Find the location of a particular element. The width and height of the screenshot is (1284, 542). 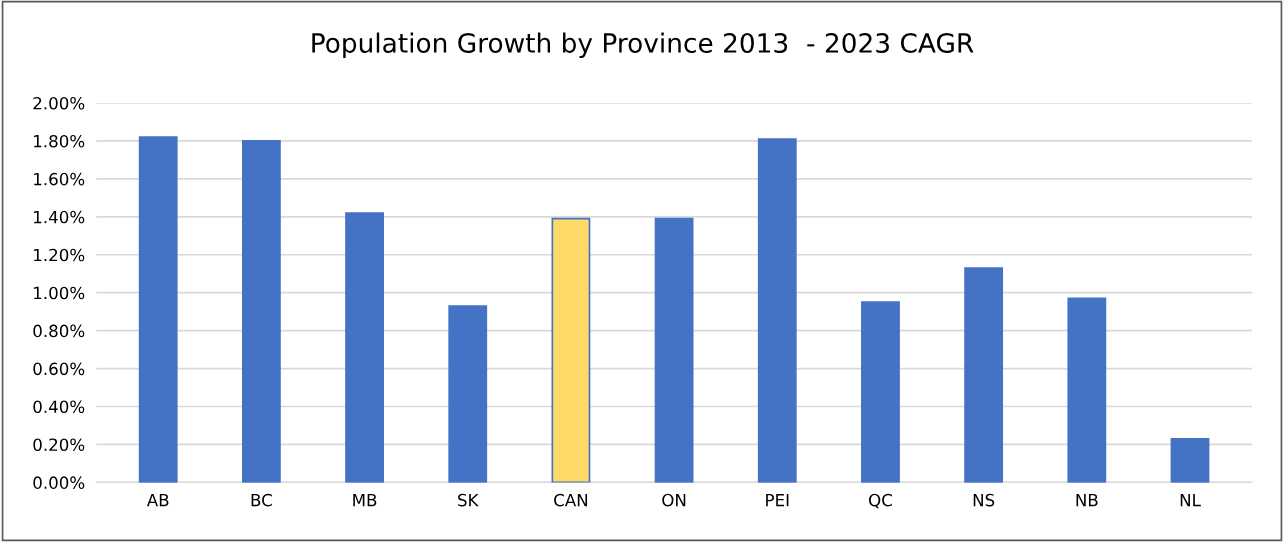

x-tick-label: NS is located at coordinates (984, 500).